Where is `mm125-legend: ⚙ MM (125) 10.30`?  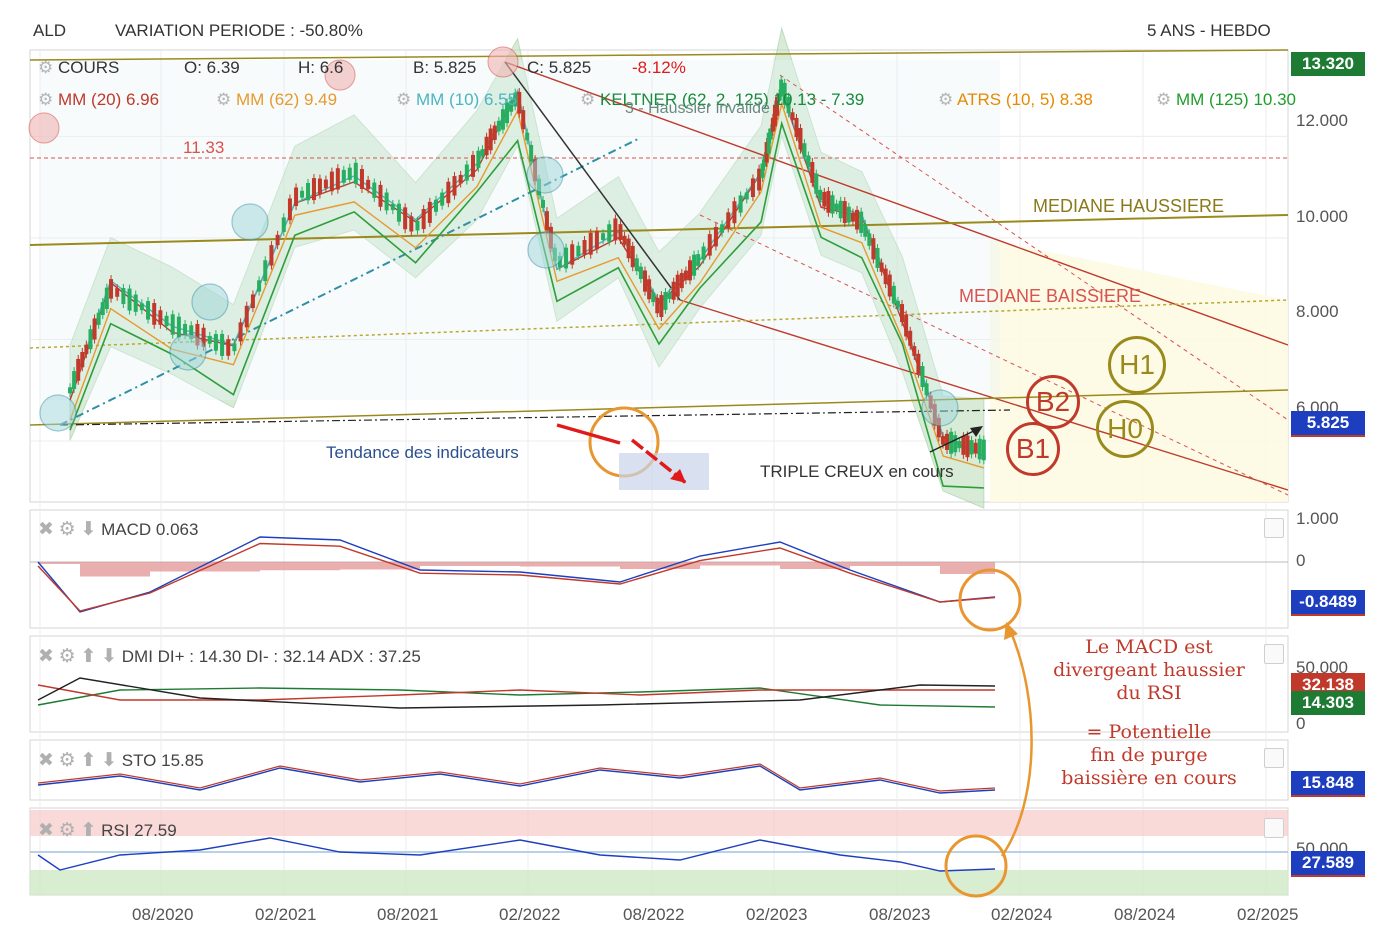 mm125-legend: ⚙ MM (125) 10.30 is located at coordinates (1226, 99).